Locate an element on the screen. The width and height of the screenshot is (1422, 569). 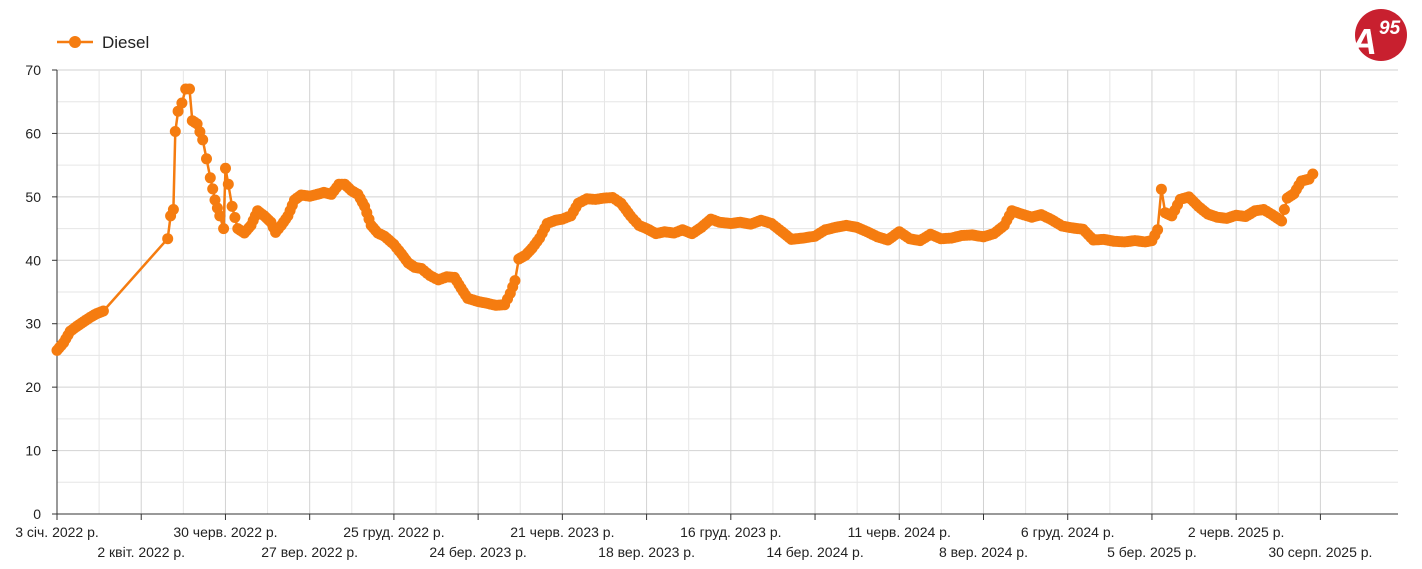
x-tick-label: 2 черв. 2025 р. is located at coordinates (1236, 532).